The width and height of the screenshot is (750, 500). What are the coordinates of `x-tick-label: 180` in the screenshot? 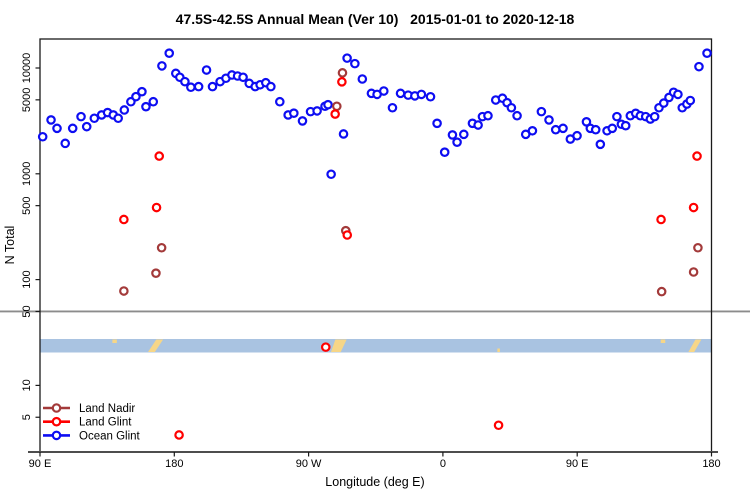 It's located at (711, 464).